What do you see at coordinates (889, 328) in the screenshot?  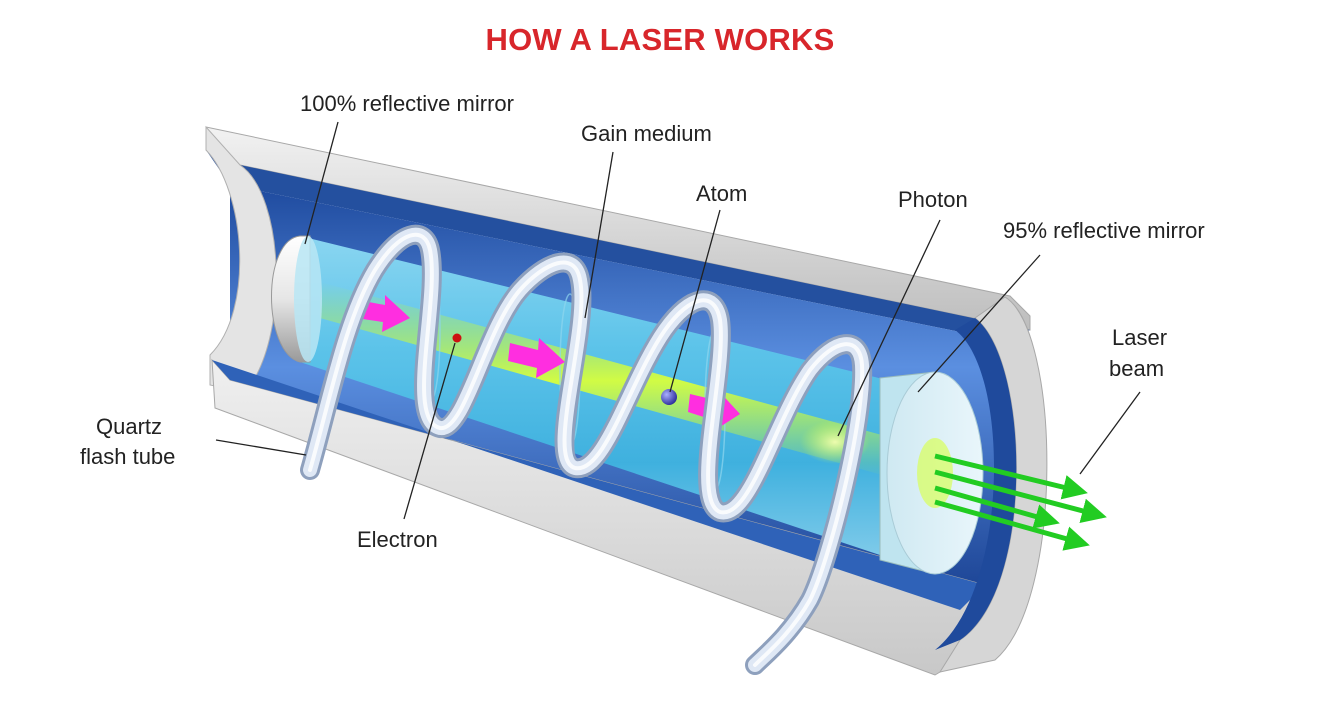 I see `leader-photon` at bounding box center [889, 328].